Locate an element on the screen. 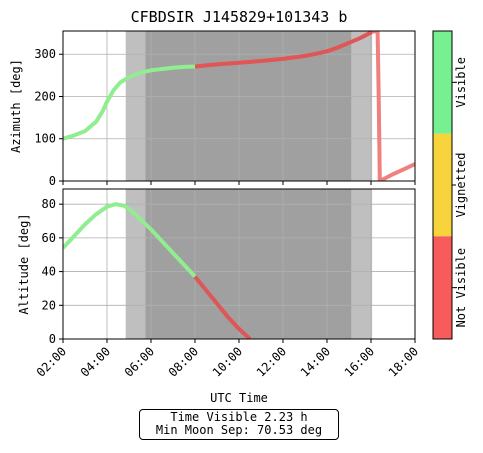 This screenshot has height=453, width=483. x-axis-label: UTC Time is located at coordinates (239, 398).